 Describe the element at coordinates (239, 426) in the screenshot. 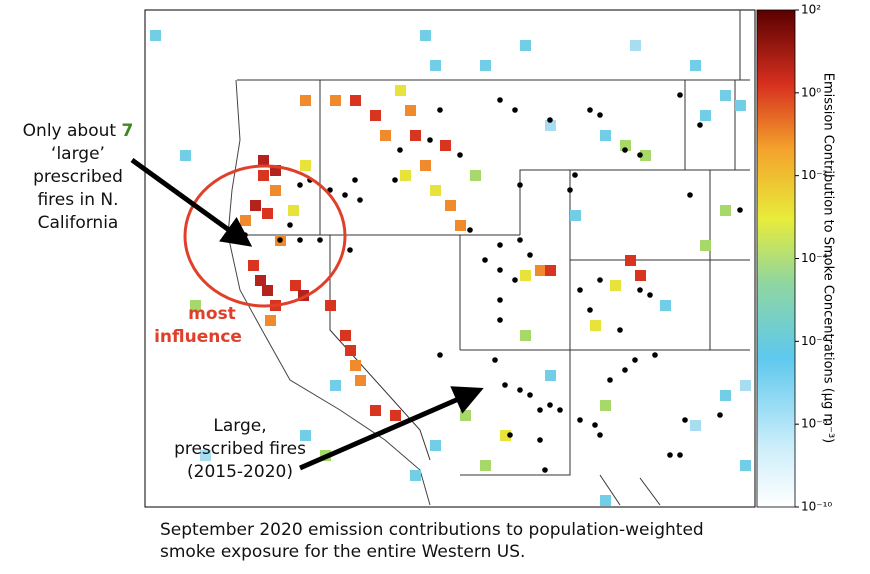

I see `callout-text: Large,` at that location.